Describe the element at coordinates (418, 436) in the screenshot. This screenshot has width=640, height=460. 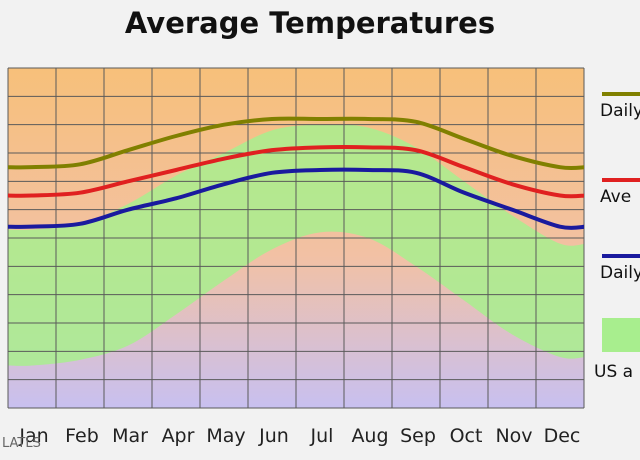
I see `x-tick-label: Sep` at that location.